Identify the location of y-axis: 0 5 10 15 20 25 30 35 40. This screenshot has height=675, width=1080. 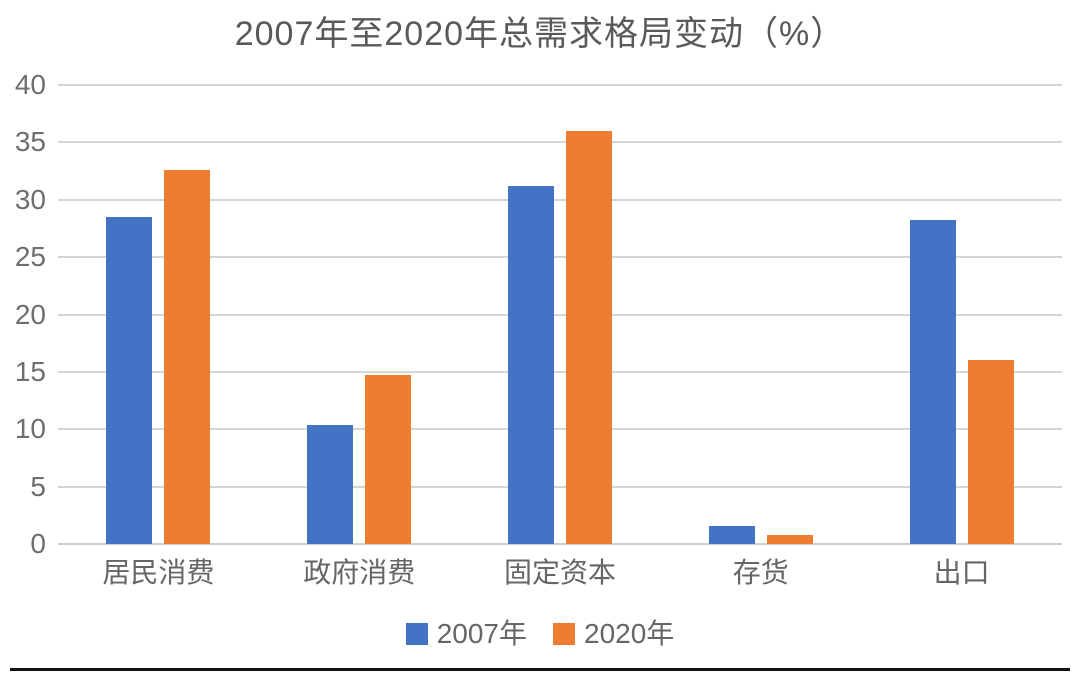
(23, 314).